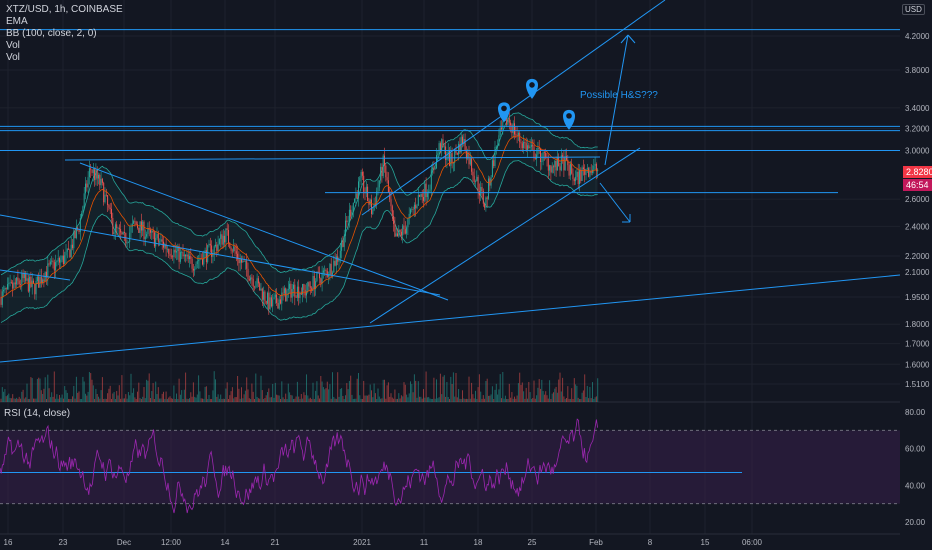  What do you see at coordinates (299, 466) in the screenshot?
I see `rsi-line` at bounding box center [299, 466].